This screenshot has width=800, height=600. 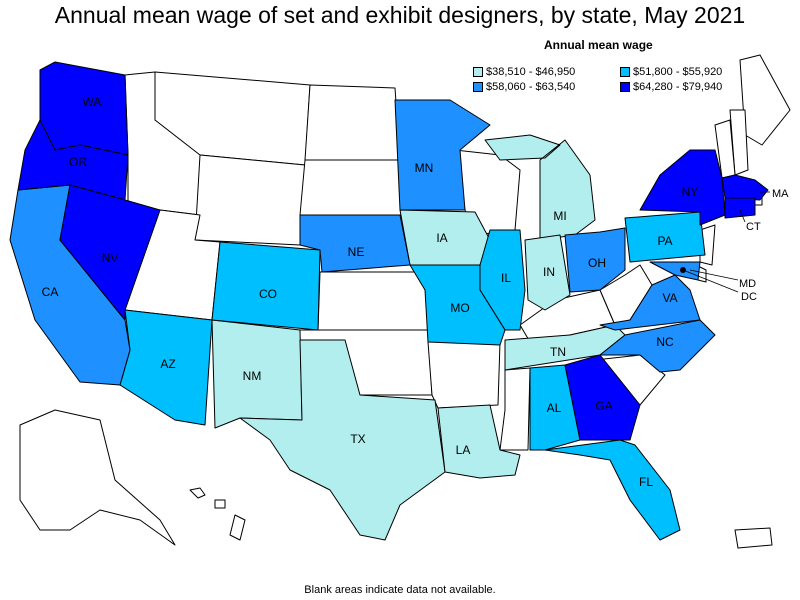 I want to click on legend-item-bin-3: $64,280 - $79,940, so click(x=671, y=87).